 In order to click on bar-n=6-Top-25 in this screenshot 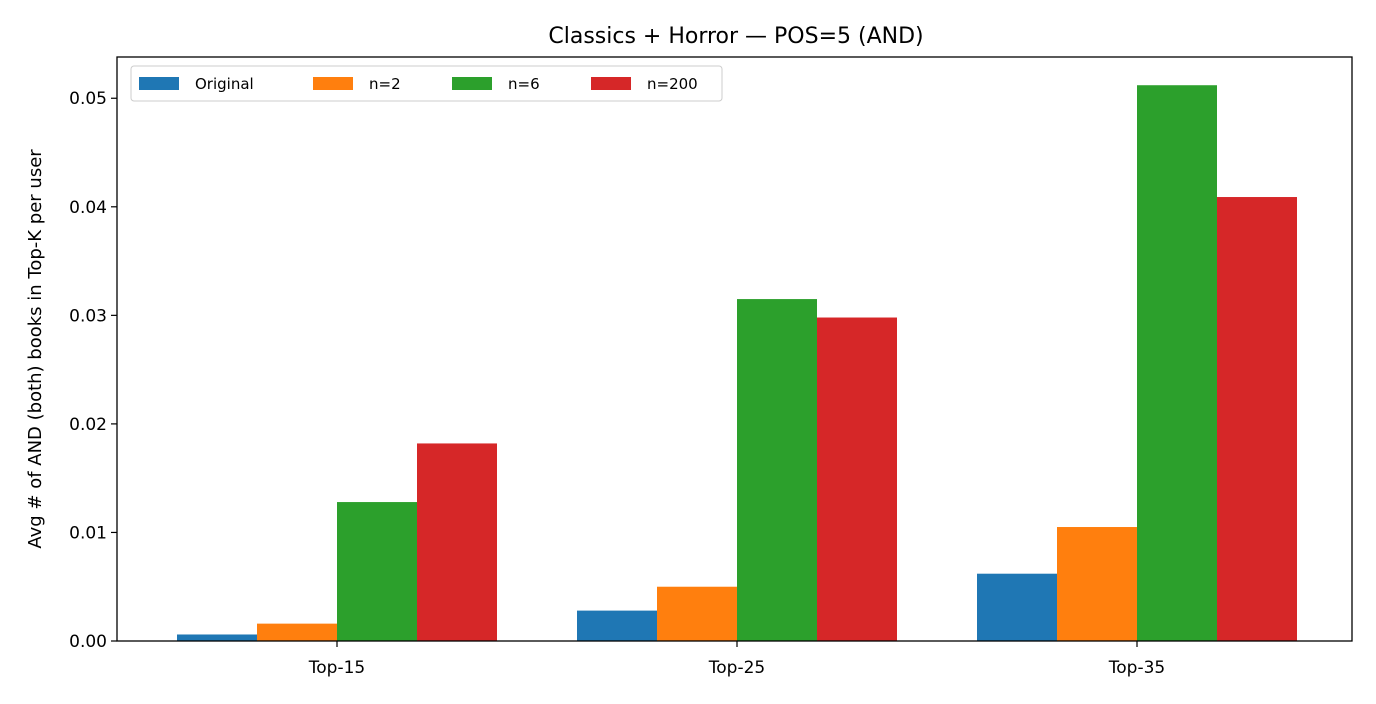, I will do `click(777, 470)`.